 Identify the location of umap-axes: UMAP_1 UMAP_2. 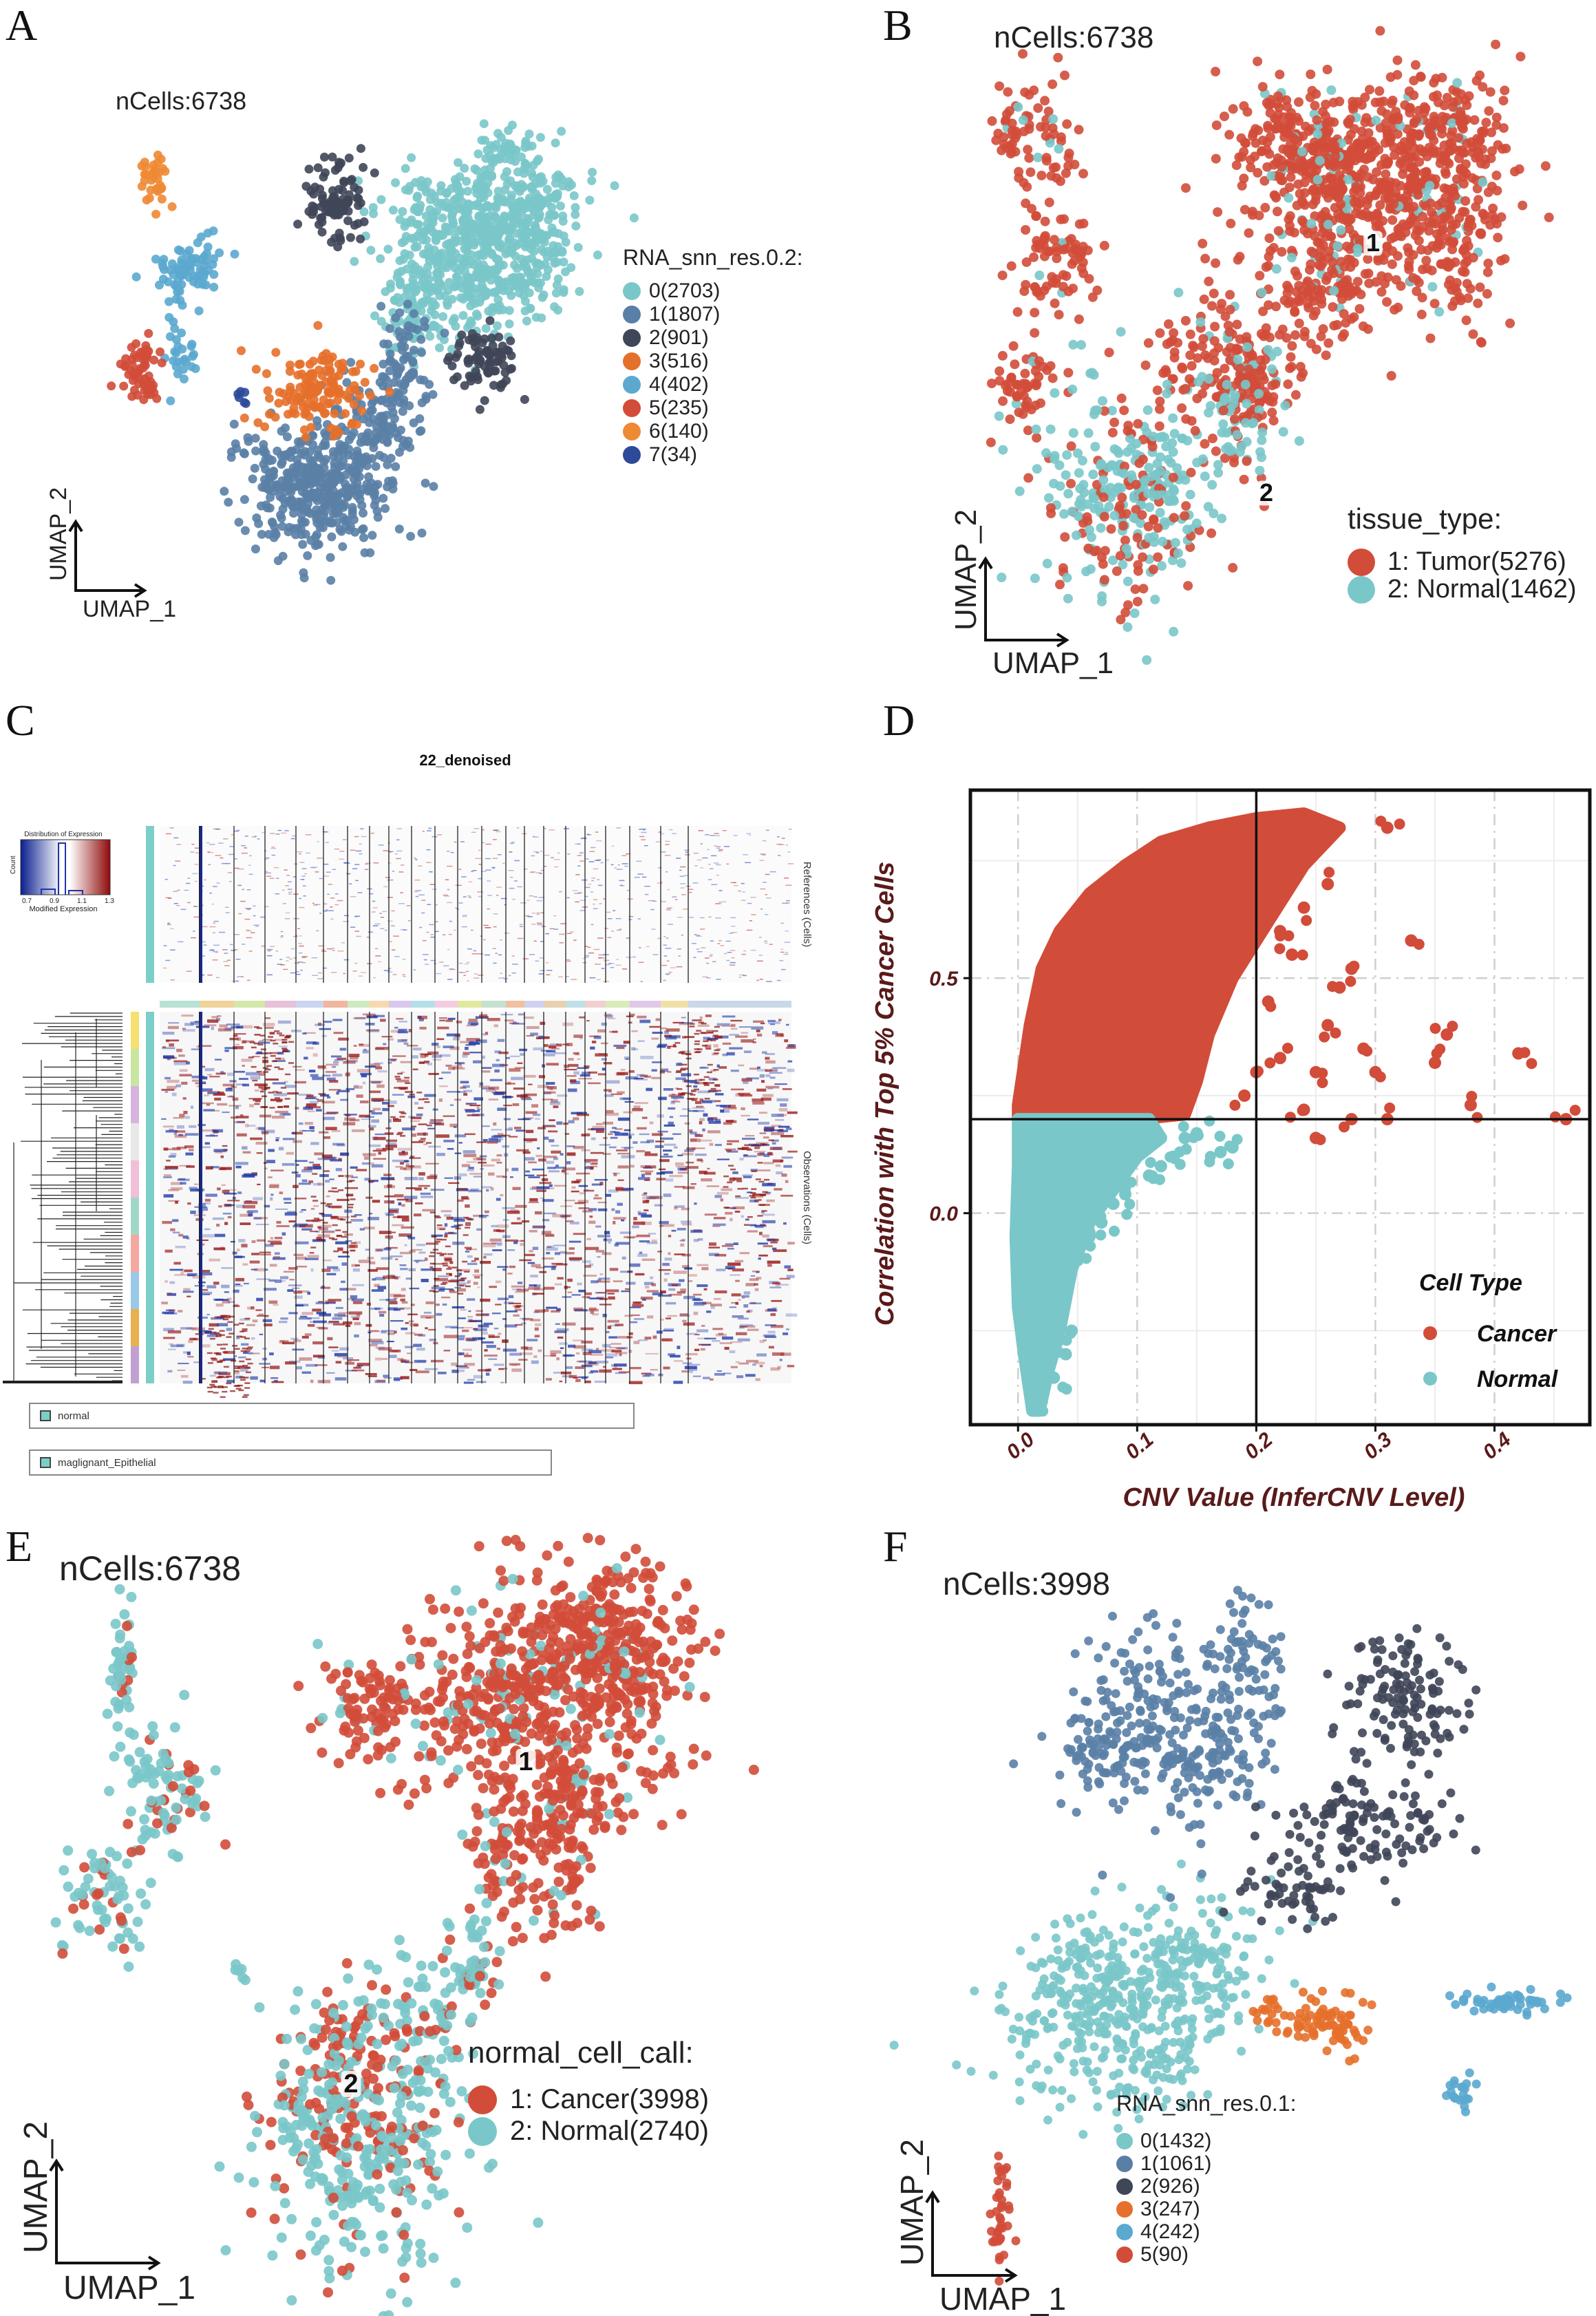
(980, 2227).